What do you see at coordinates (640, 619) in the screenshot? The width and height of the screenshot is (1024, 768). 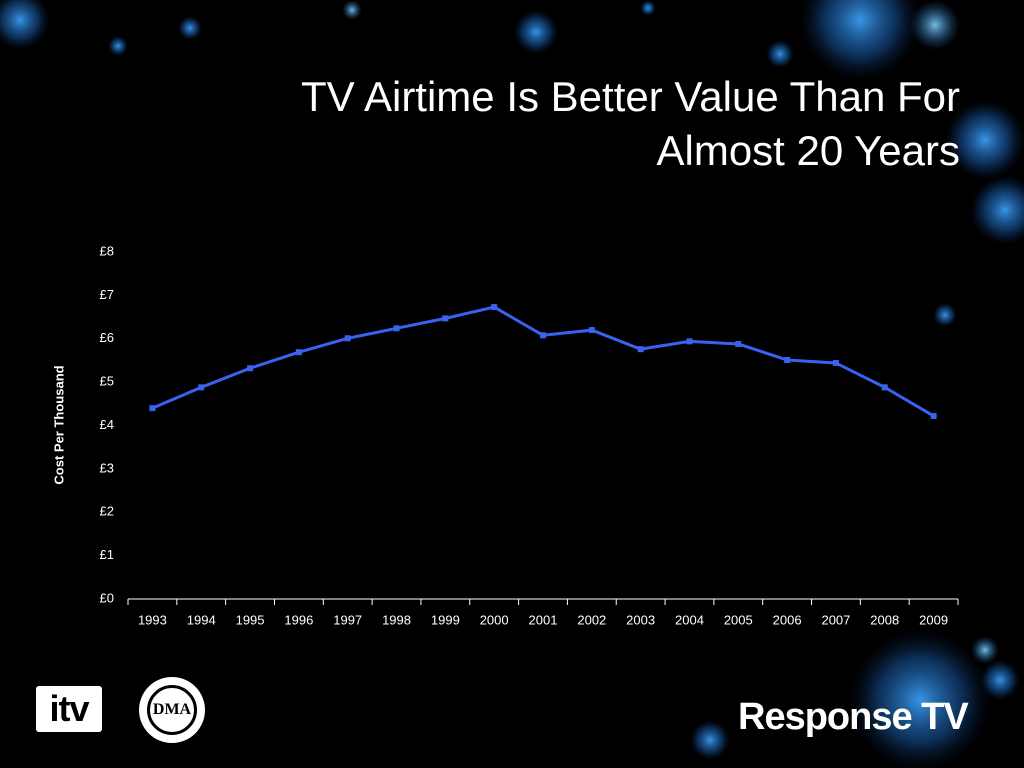 I see `x-tick-label: 2003` at bounding box center [640, 619].